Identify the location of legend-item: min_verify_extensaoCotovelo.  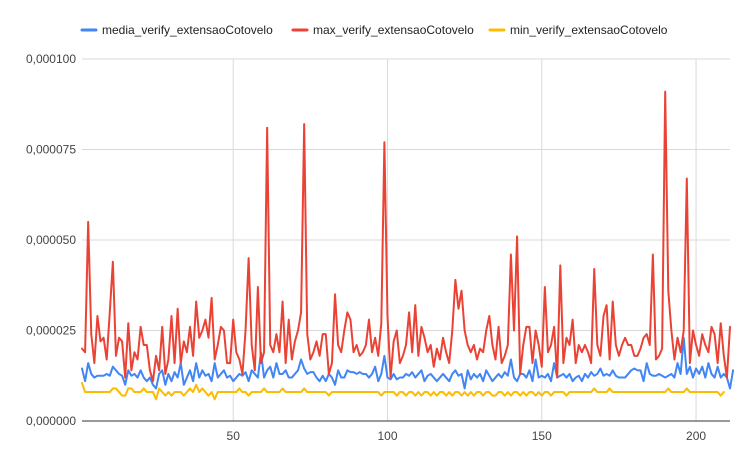
(578, 30).